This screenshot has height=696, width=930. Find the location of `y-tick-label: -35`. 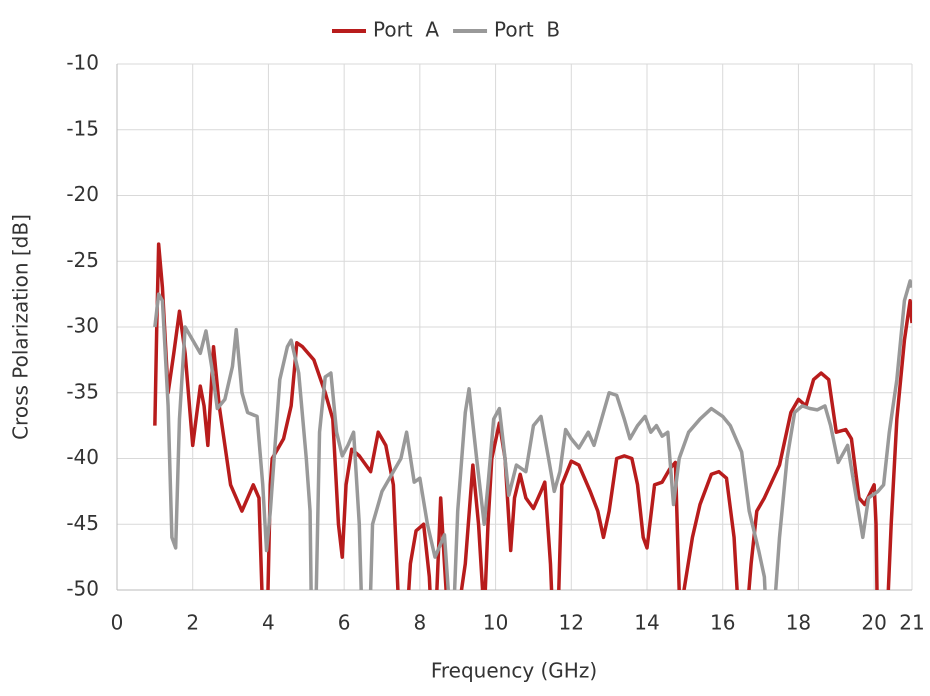

y-tick-label: -35 is located at coordinates (82, 391).